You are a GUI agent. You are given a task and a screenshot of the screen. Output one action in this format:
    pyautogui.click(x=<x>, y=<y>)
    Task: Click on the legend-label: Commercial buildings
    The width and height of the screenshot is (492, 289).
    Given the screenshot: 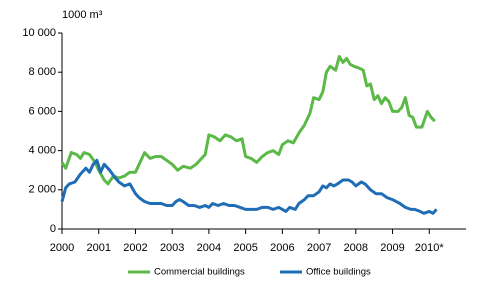 What is the action you would take?
    pyautogui.click(x=199, y=272)
    